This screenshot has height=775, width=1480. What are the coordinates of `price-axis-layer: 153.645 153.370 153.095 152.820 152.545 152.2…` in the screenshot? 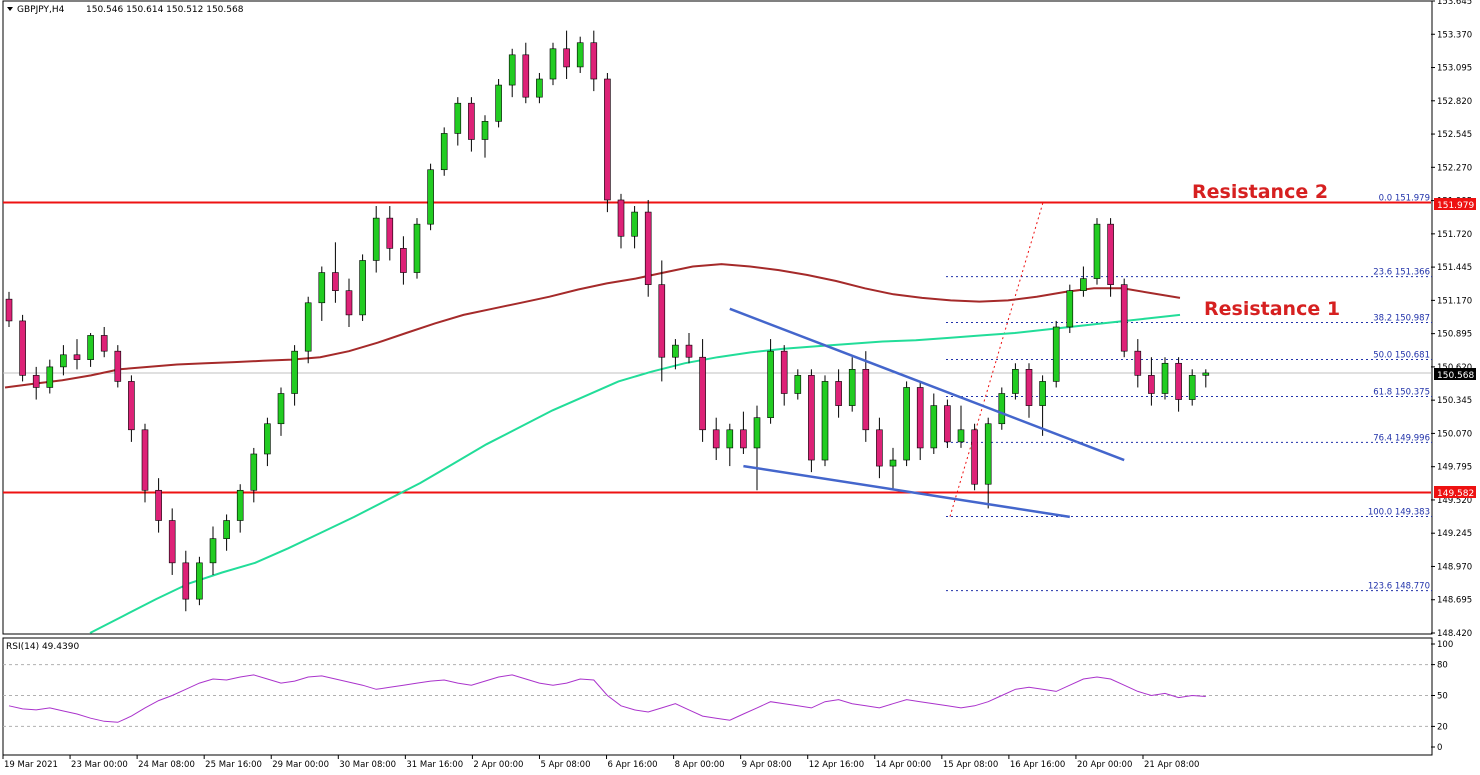 It's located at (1451, 319).